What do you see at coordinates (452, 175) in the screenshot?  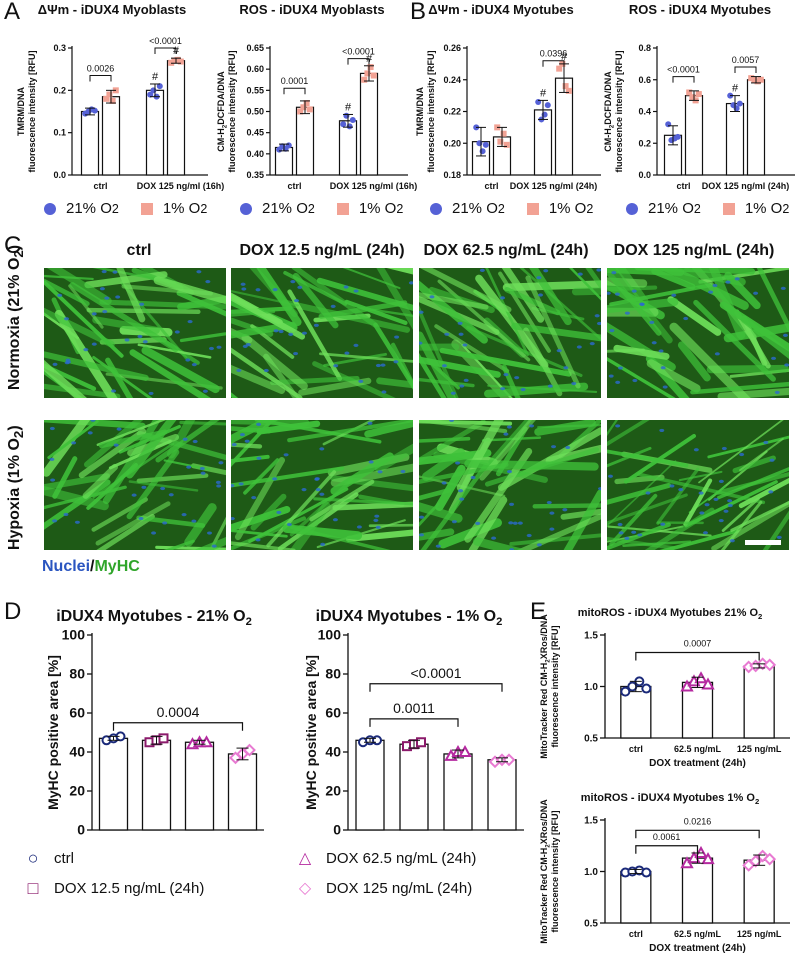 I see `y-tick-label: 0.18` at bounding box center [452, 175].